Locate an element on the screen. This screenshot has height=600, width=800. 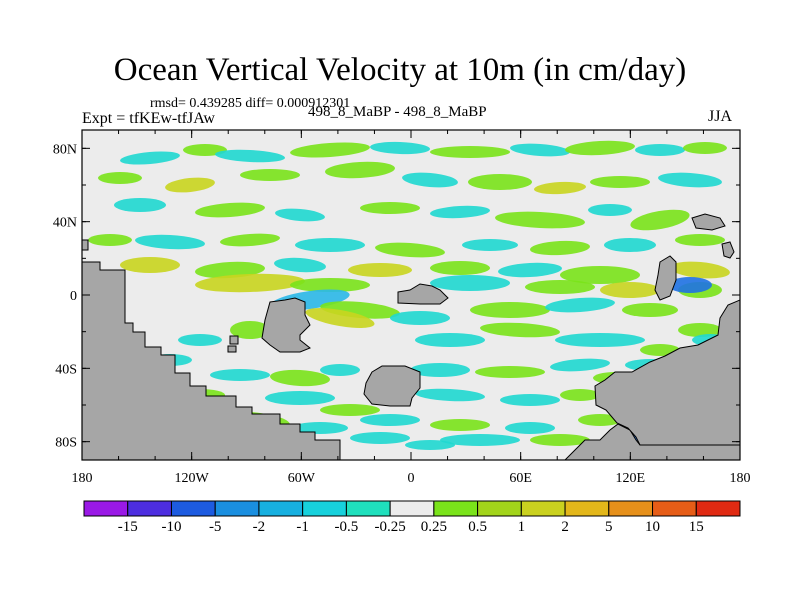
colorbar-label: 0.25 is located at coordinates (434, 527).